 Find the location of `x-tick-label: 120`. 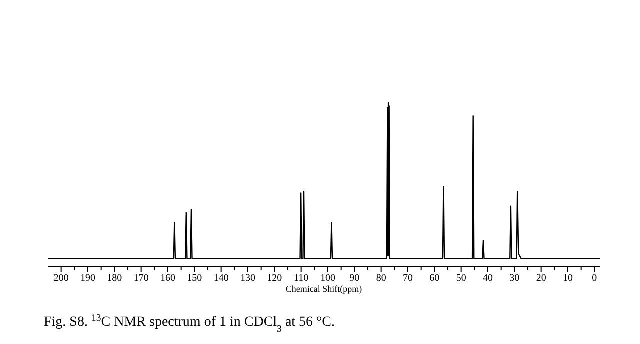

x-tick-label: 120 is located at coordinates (274, 278).